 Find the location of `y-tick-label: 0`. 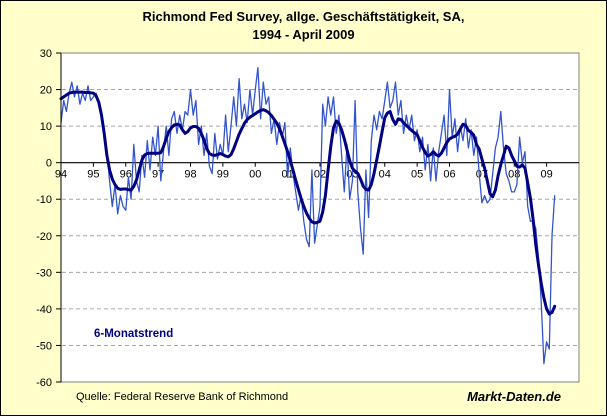

y-tick-label: 0 is located at coordinates (49, 164).